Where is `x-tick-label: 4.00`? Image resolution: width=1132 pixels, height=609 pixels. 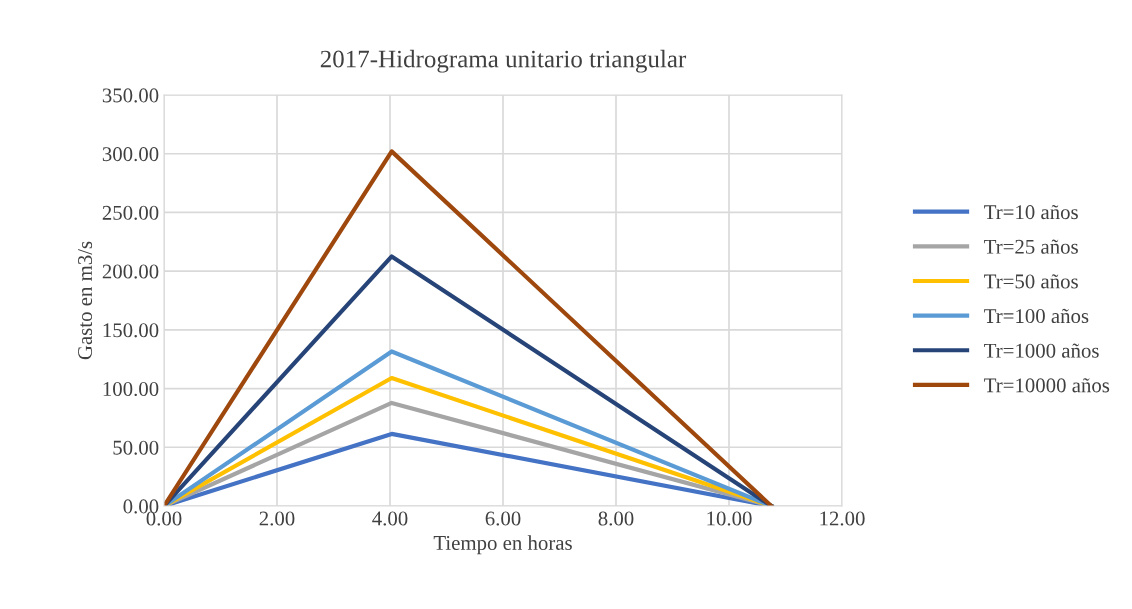 x-tick-label: 4.00 is located at coordinates (390, 518).